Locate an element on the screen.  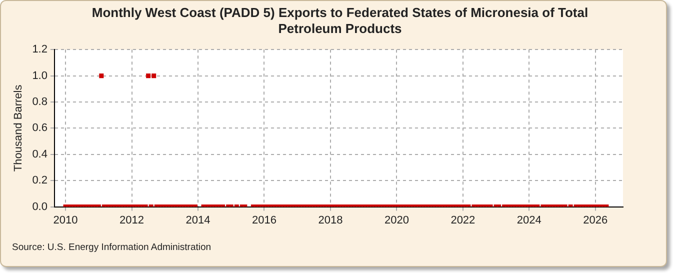
y-tick-label: 1.2 is located at coordinates (40, 50).